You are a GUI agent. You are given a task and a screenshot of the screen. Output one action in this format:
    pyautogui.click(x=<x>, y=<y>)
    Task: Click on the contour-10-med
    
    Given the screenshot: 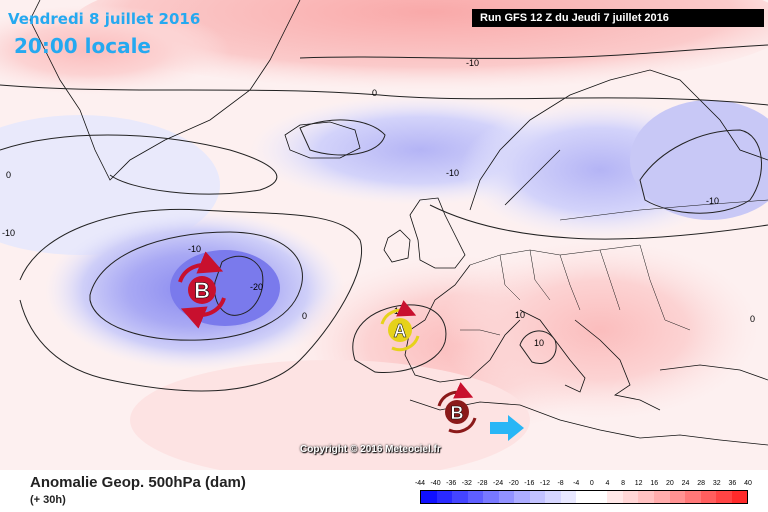 What is the action you would take?
    pyautogui.click(x=538, y=347)
    